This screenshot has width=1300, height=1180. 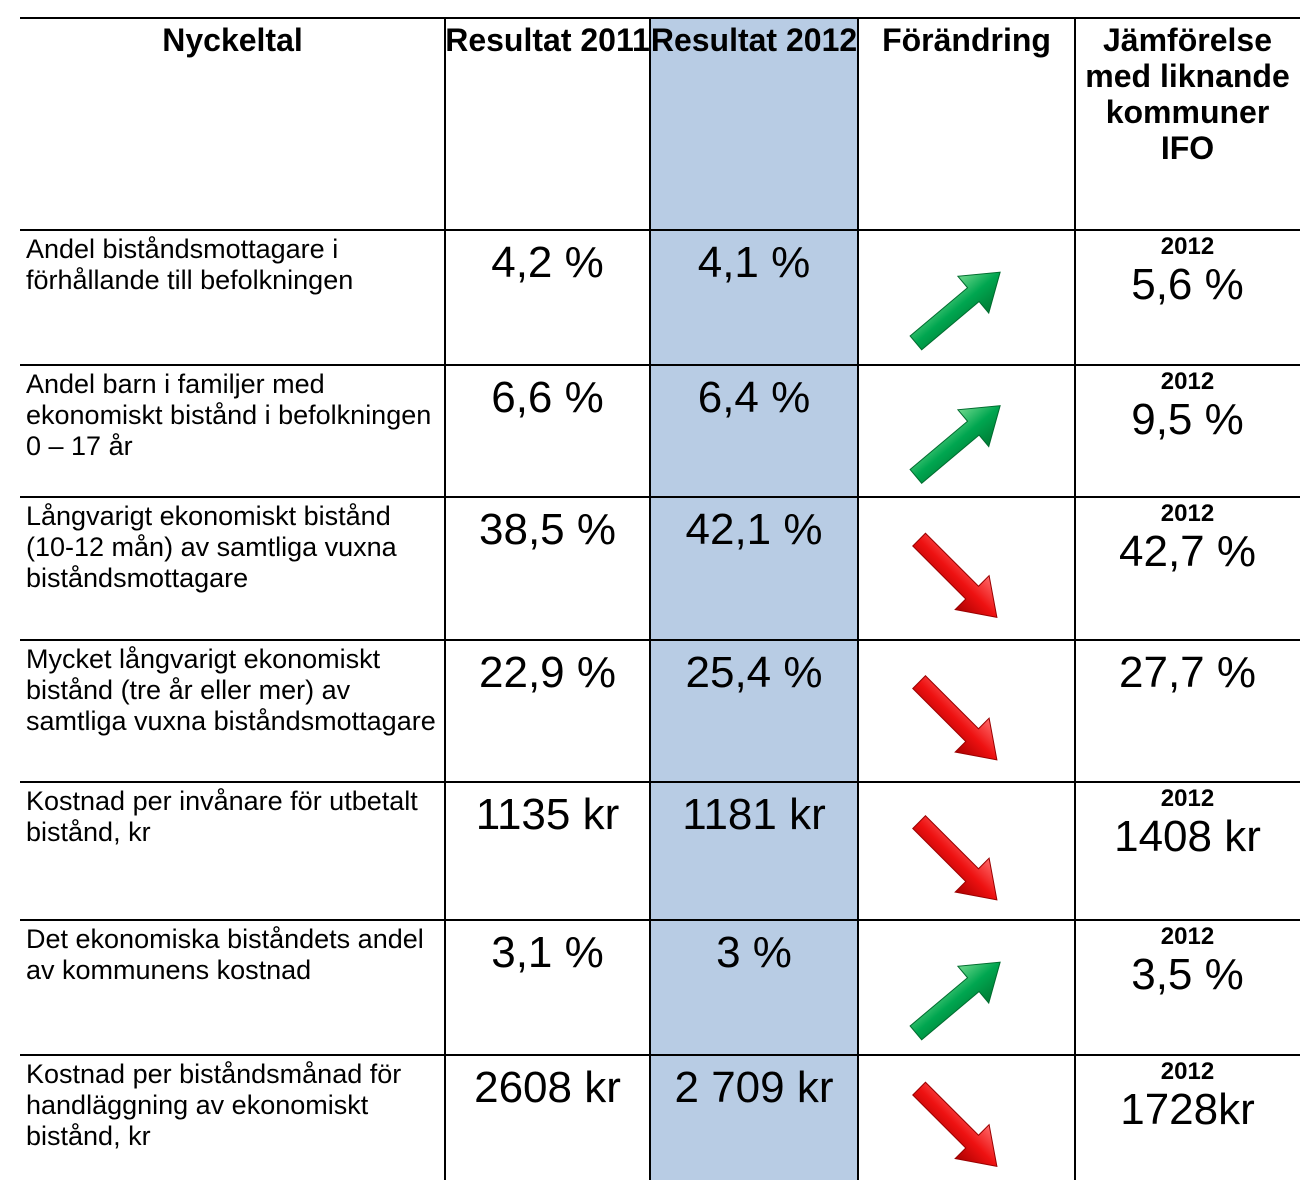 I want to click on header-cell: Resultat 2012, so click(x=754, y=40).